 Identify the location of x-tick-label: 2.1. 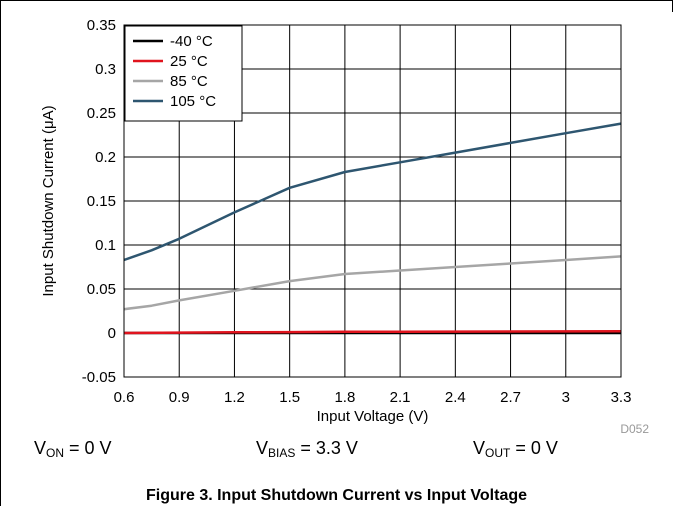
(400, 397).